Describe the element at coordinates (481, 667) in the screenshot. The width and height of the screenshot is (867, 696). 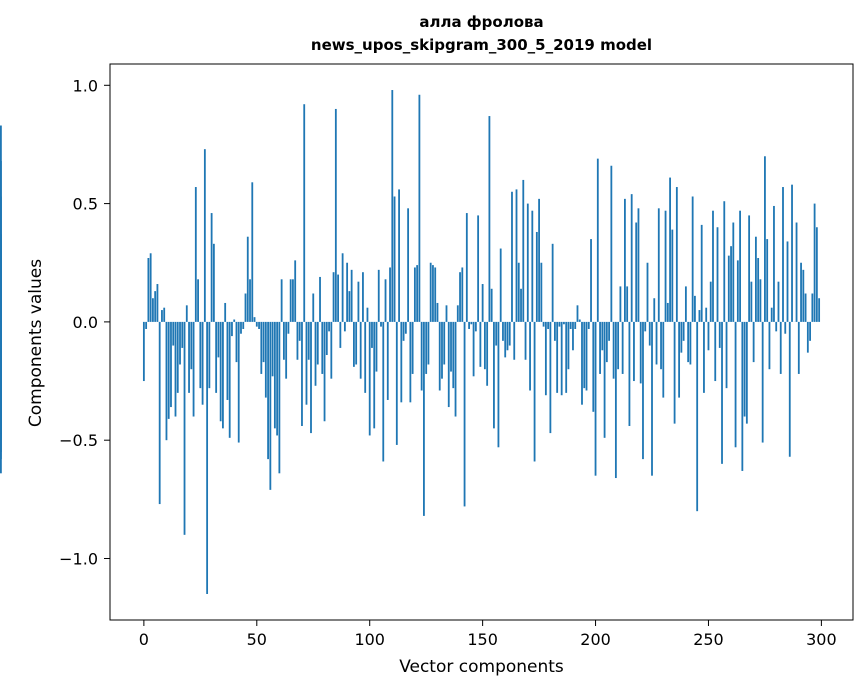
I see `x-axis-label: Vector components` at that location.